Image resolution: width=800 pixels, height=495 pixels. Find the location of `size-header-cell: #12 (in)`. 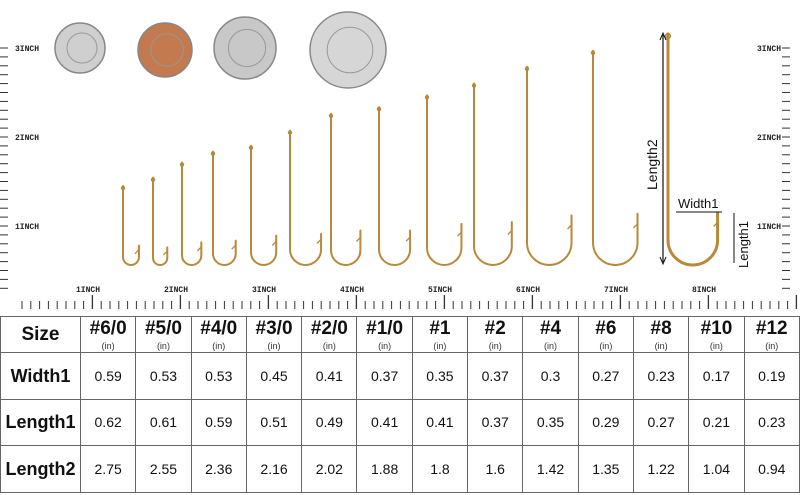

size-header-cell: #12 (in) is located at coordinates (771, 334).